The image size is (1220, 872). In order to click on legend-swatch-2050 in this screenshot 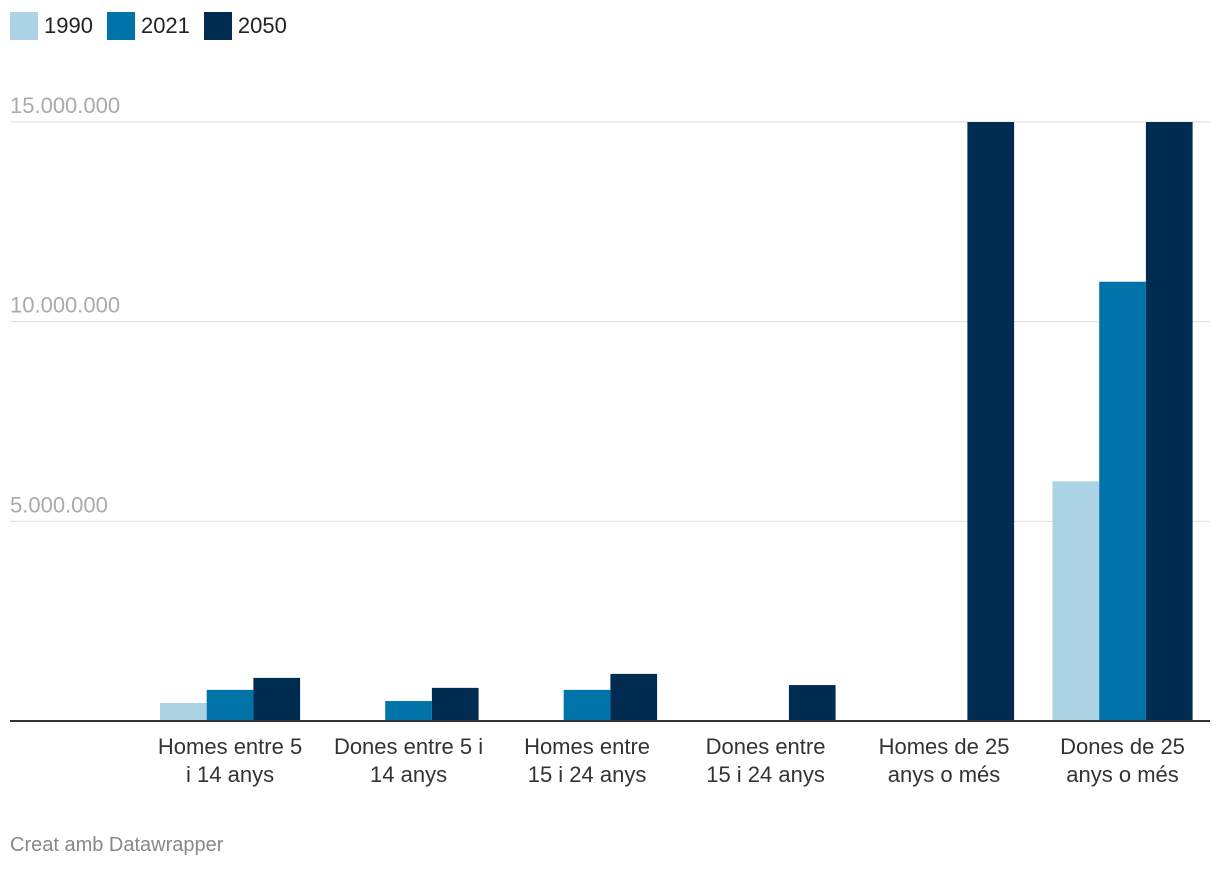, I will do `click(217, 26)`.